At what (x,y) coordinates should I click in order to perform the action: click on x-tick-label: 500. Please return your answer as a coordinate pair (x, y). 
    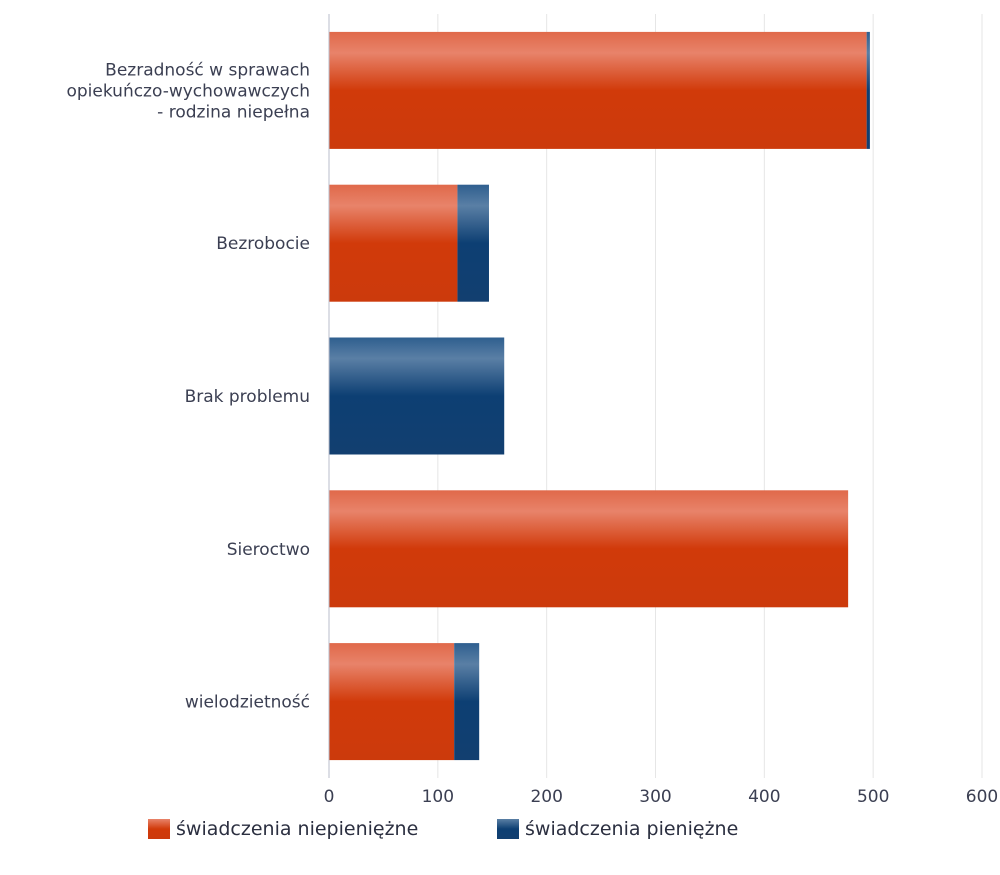
    Looking at the image, I should click on (873, 797).